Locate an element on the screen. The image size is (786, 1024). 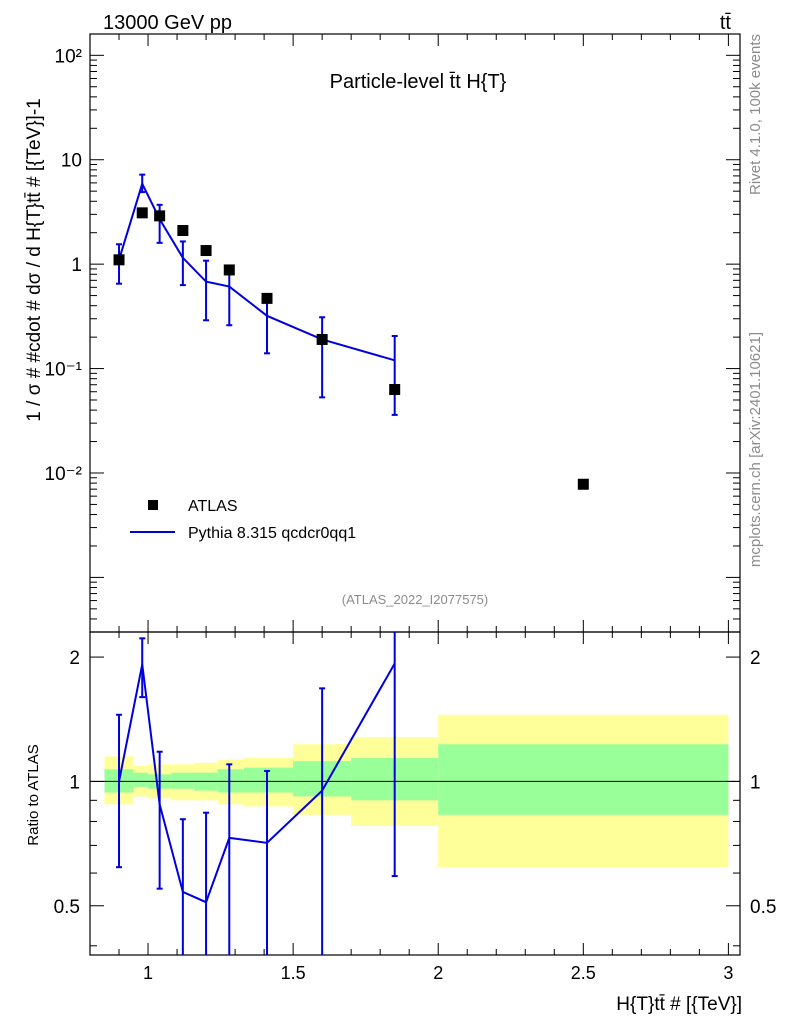
analysis-id: (ATLAS_2022_I2077575) is located at coordinates (415, 599).